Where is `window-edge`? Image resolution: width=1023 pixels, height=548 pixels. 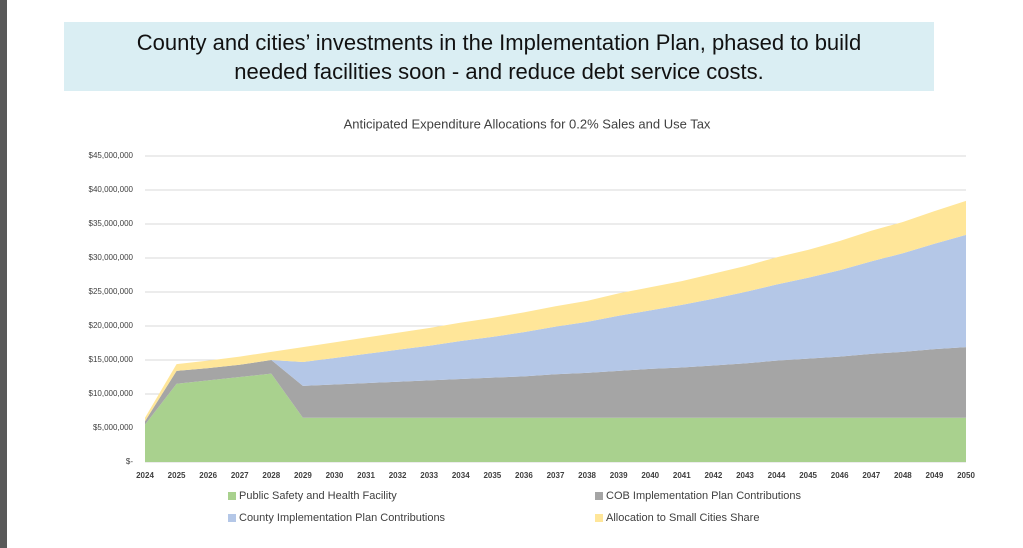
window-edge is located at coordinates (3, 274).